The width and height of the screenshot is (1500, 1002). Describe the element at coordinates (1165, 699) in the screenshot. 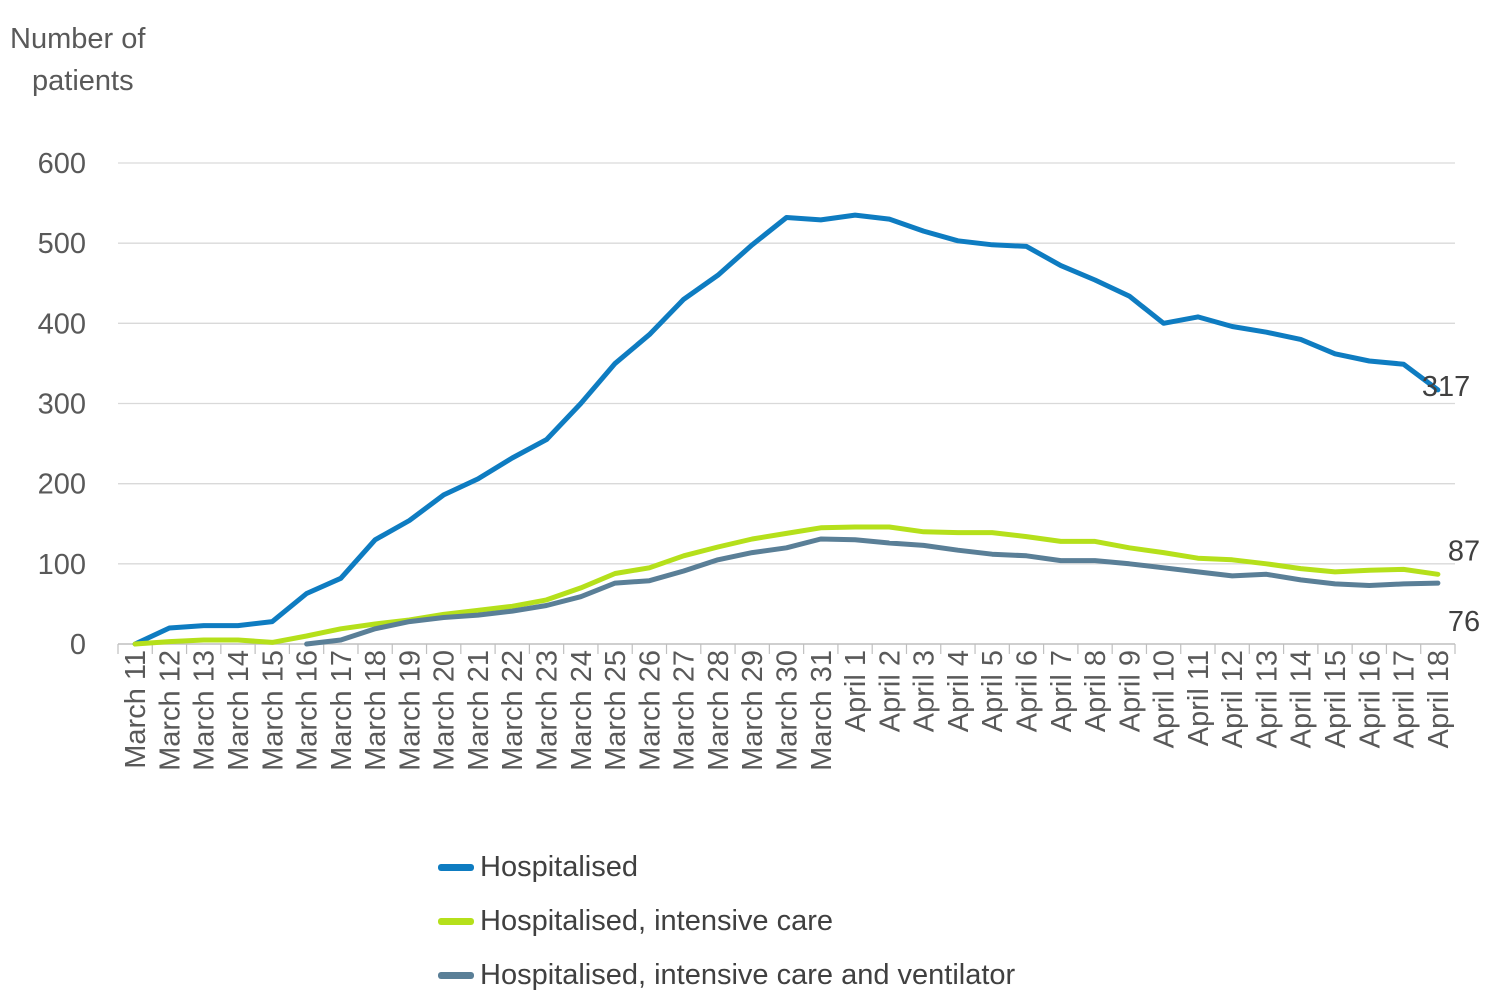

I see `x-tick-label: April 10` at that location.